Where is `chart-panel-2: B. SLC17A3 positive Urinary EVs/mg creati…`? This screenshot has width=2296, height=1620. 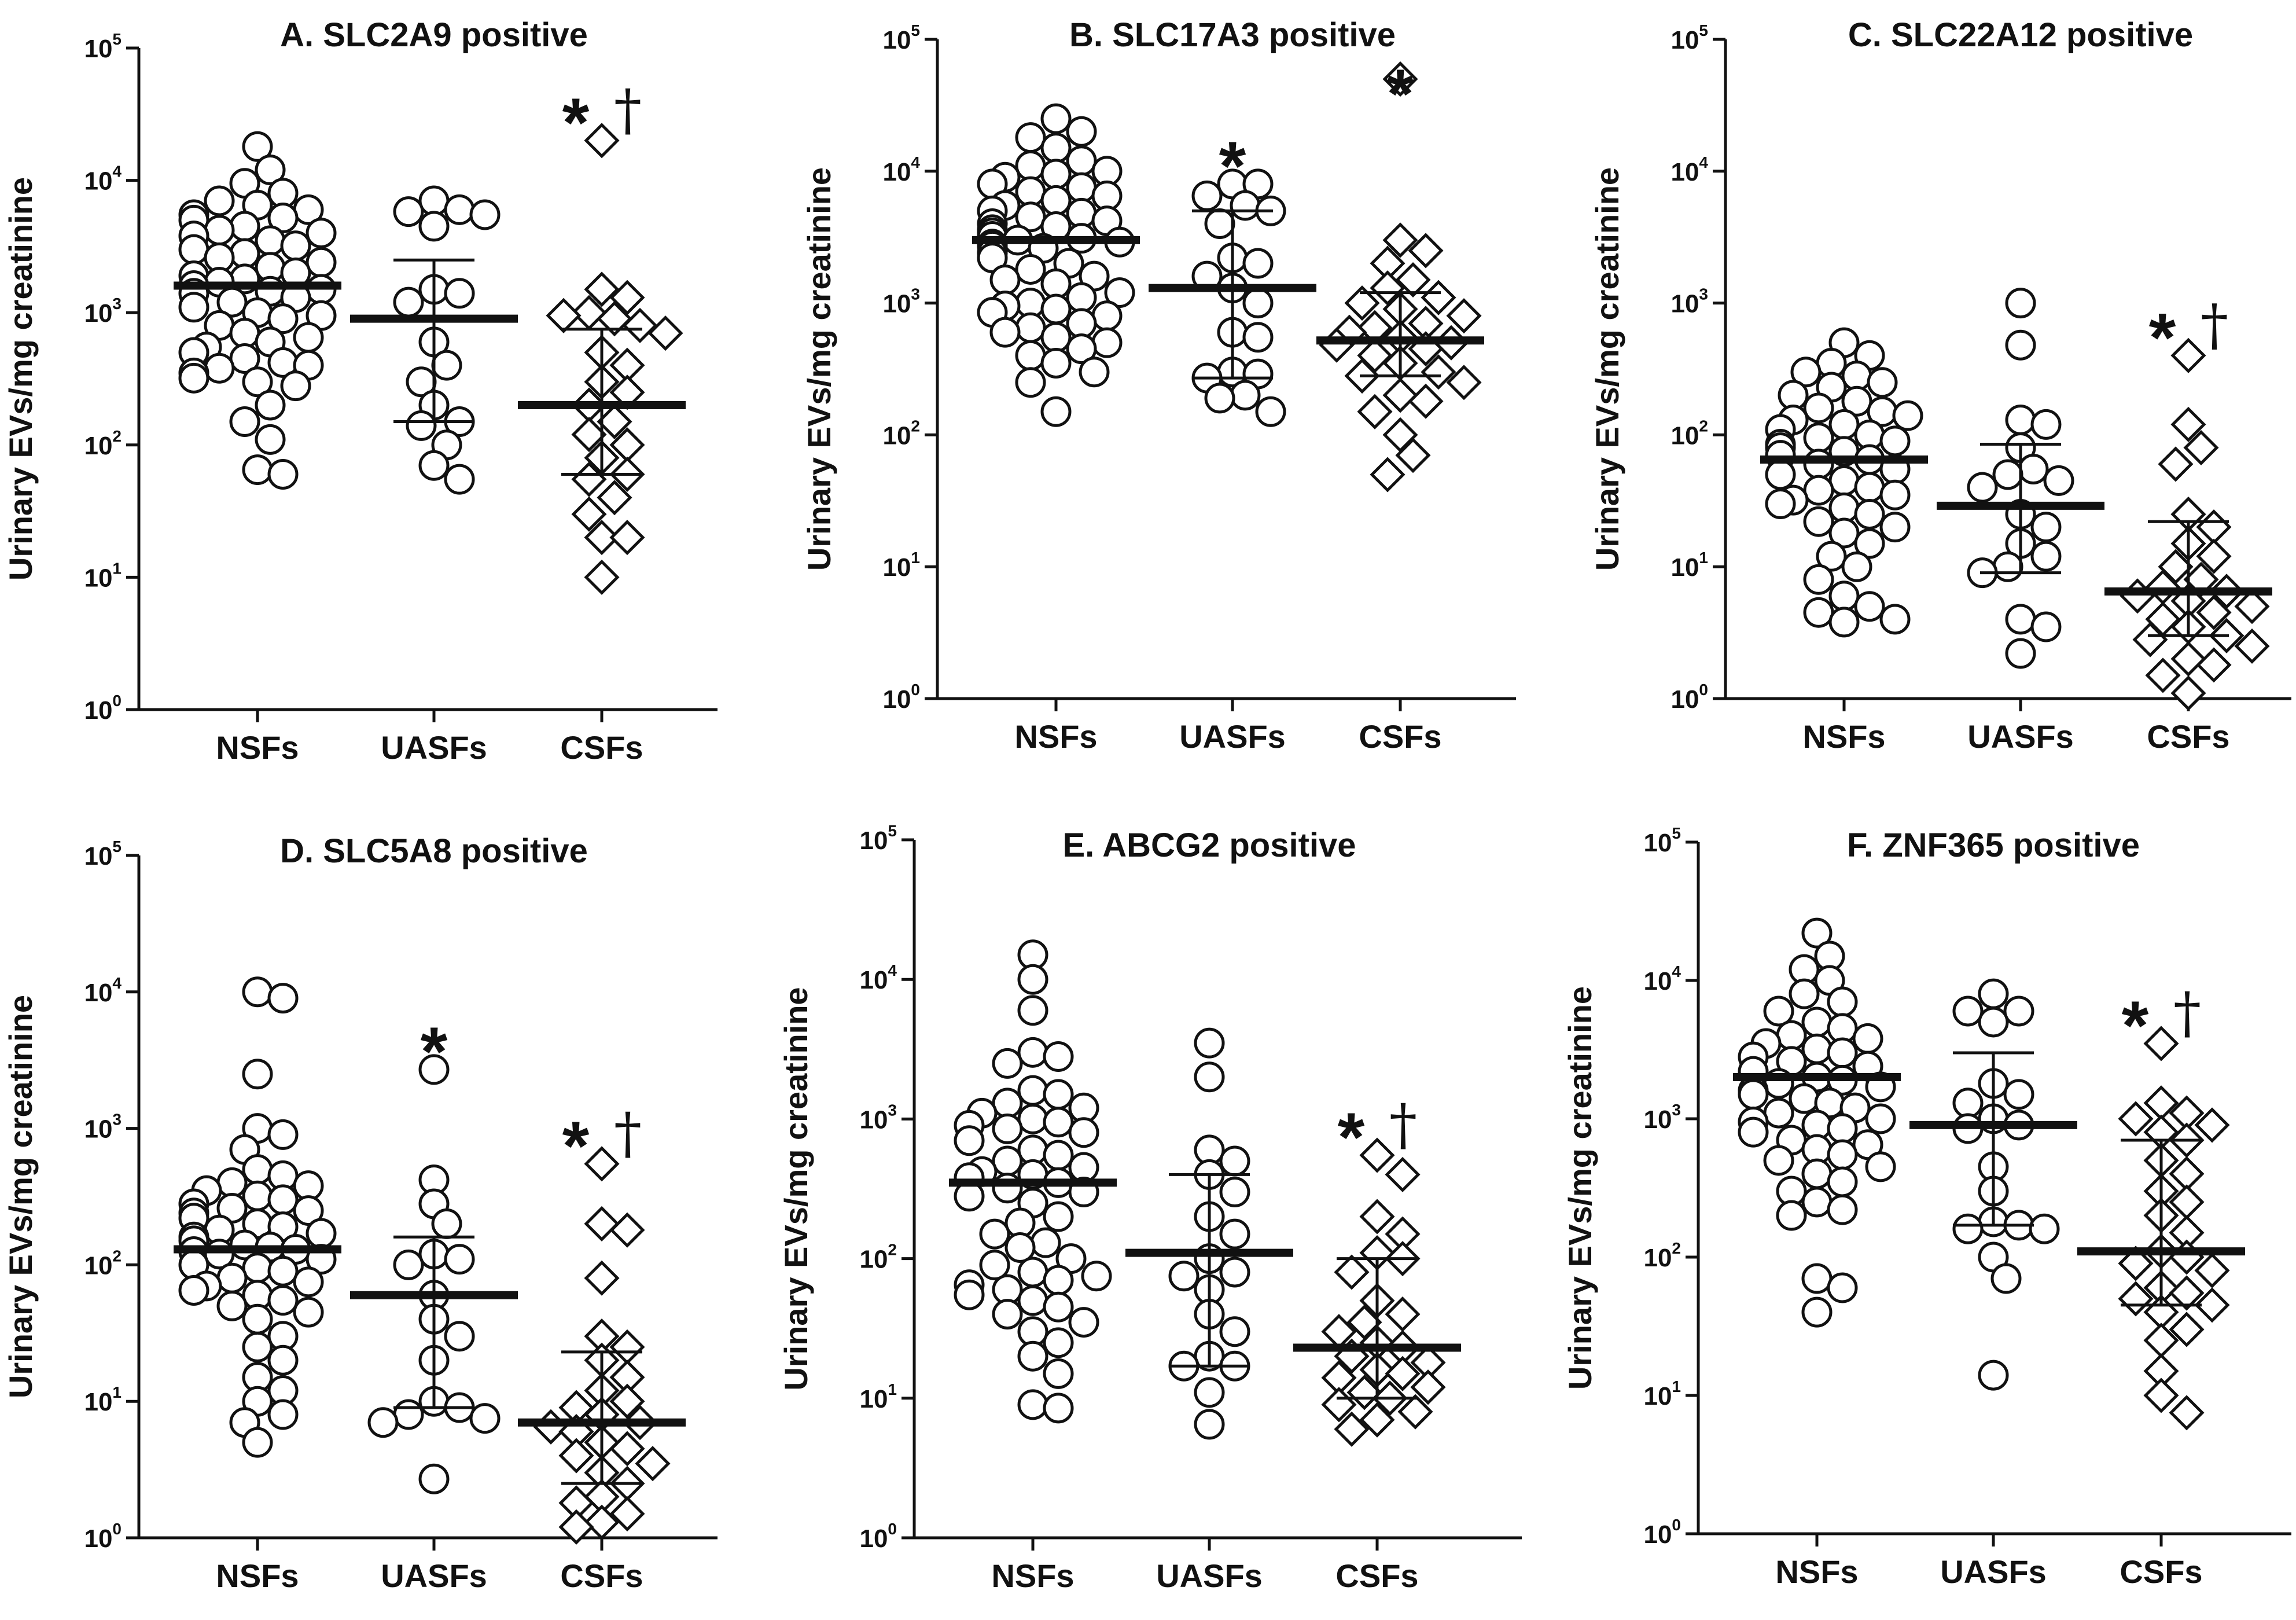 chart-panel-2: B. SLC17A3 positive Urinary EVs/mg creati… is located at coordinates (1158, 386).